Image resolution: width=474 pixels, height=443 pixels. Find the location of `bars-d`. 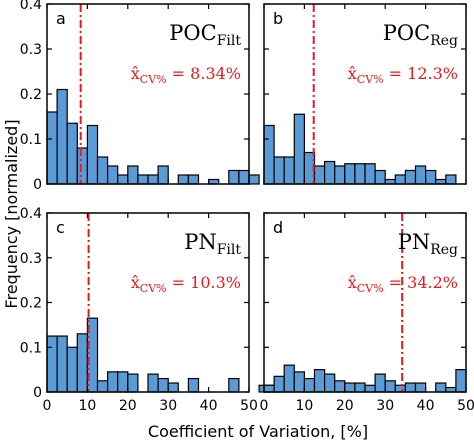

bars-d is located at coordinates (365, 378).